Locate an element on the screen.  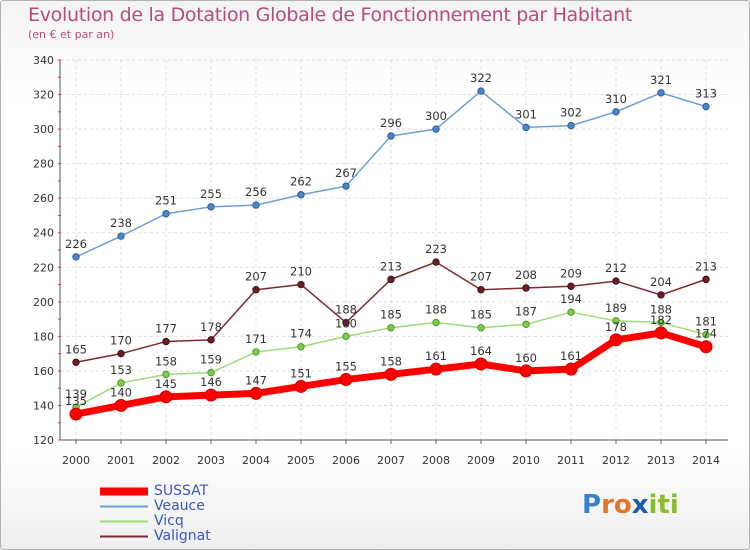
data-label-sussat: 158 is located at coordinates (391, 361).